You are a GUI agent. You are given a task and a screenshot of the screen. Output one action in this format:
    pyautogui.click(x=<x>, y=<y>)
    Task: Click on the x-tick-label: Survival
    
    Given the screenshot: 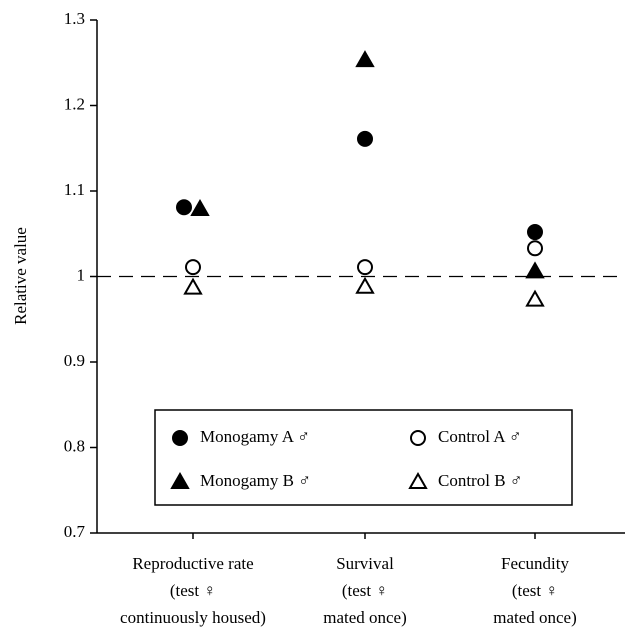 What is the action you would take?
    pyautogui.click(x=365, y=563)
    